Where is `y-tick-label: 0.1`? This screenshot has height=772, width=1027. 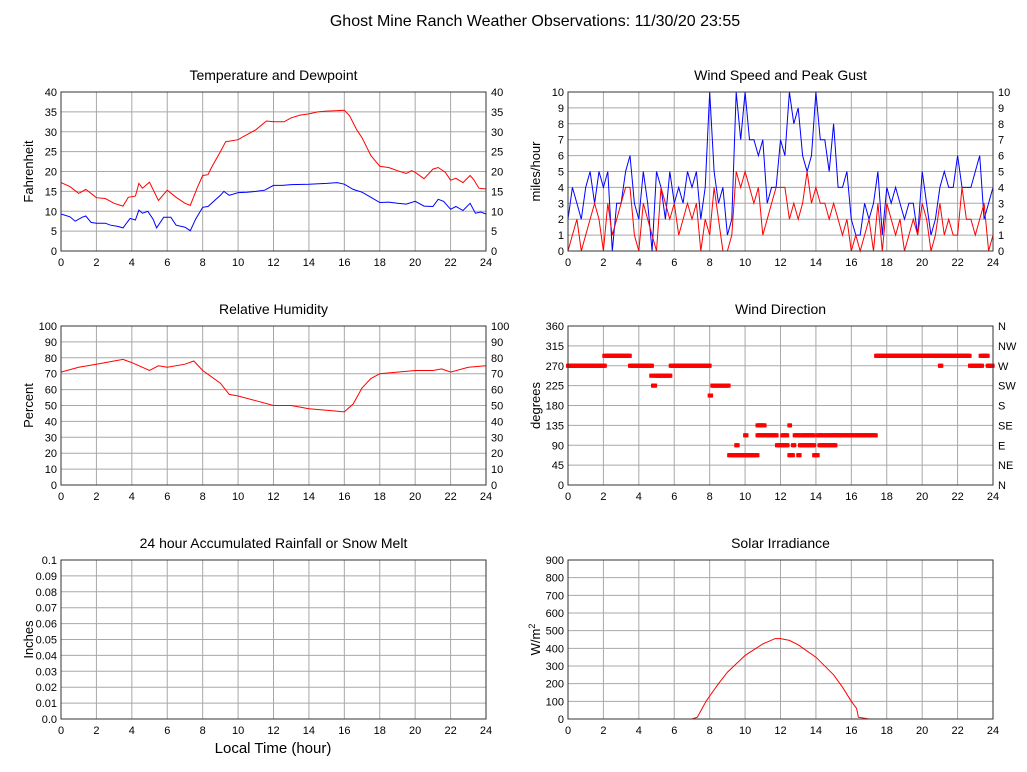
y-tick-label: 0.1 is located at coordinates (49, 561).